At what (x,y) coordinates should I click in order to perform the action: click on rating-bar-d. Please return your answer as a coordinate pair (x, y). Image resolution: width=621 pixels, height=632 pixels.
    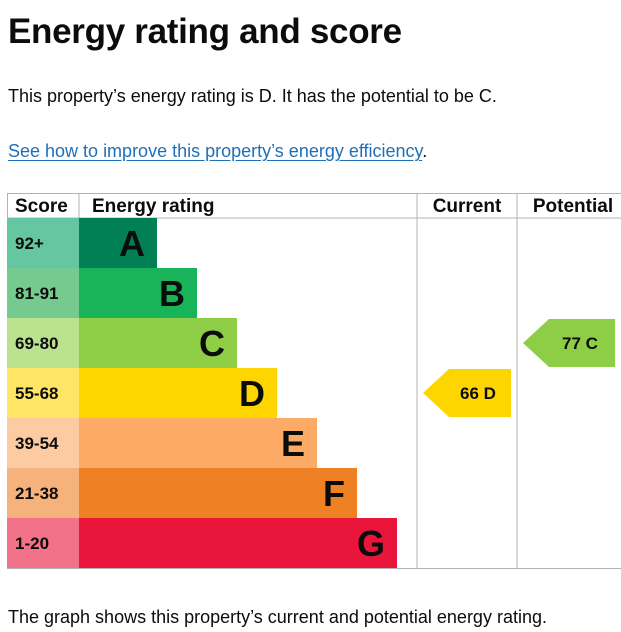
    Looking at the image, I should click on (178, 393).